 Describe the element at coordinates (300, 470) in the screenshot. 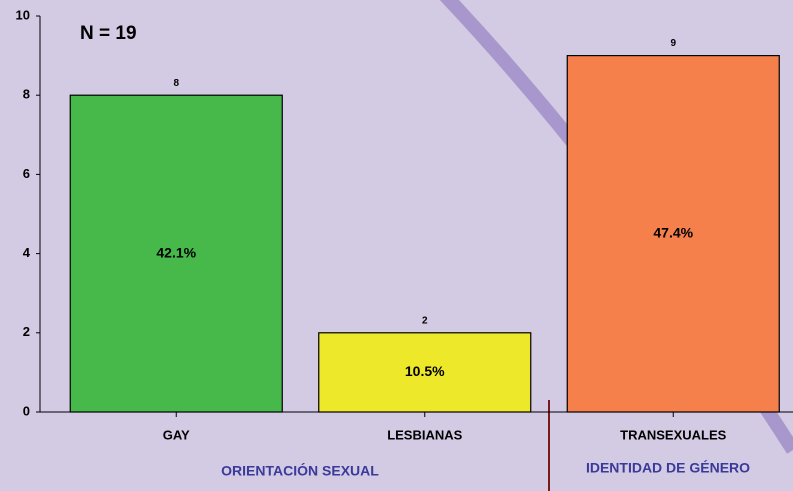

I see `group-label: ORIENTACIÓN SEXUAL` at that location.